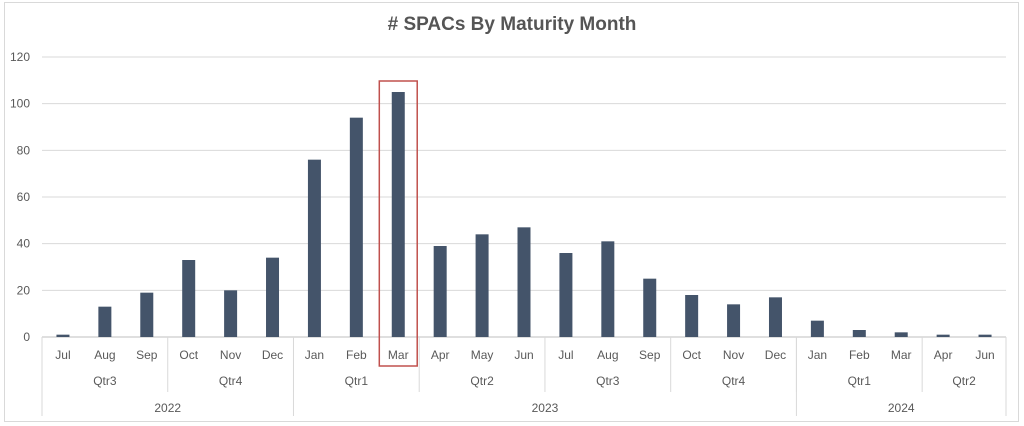 Image resolution: width=1024 pixels, height=426 pixels. Describe the element at coordinates (20, 57) in the screenshot. I see `y-tick-label: 120` at that location.